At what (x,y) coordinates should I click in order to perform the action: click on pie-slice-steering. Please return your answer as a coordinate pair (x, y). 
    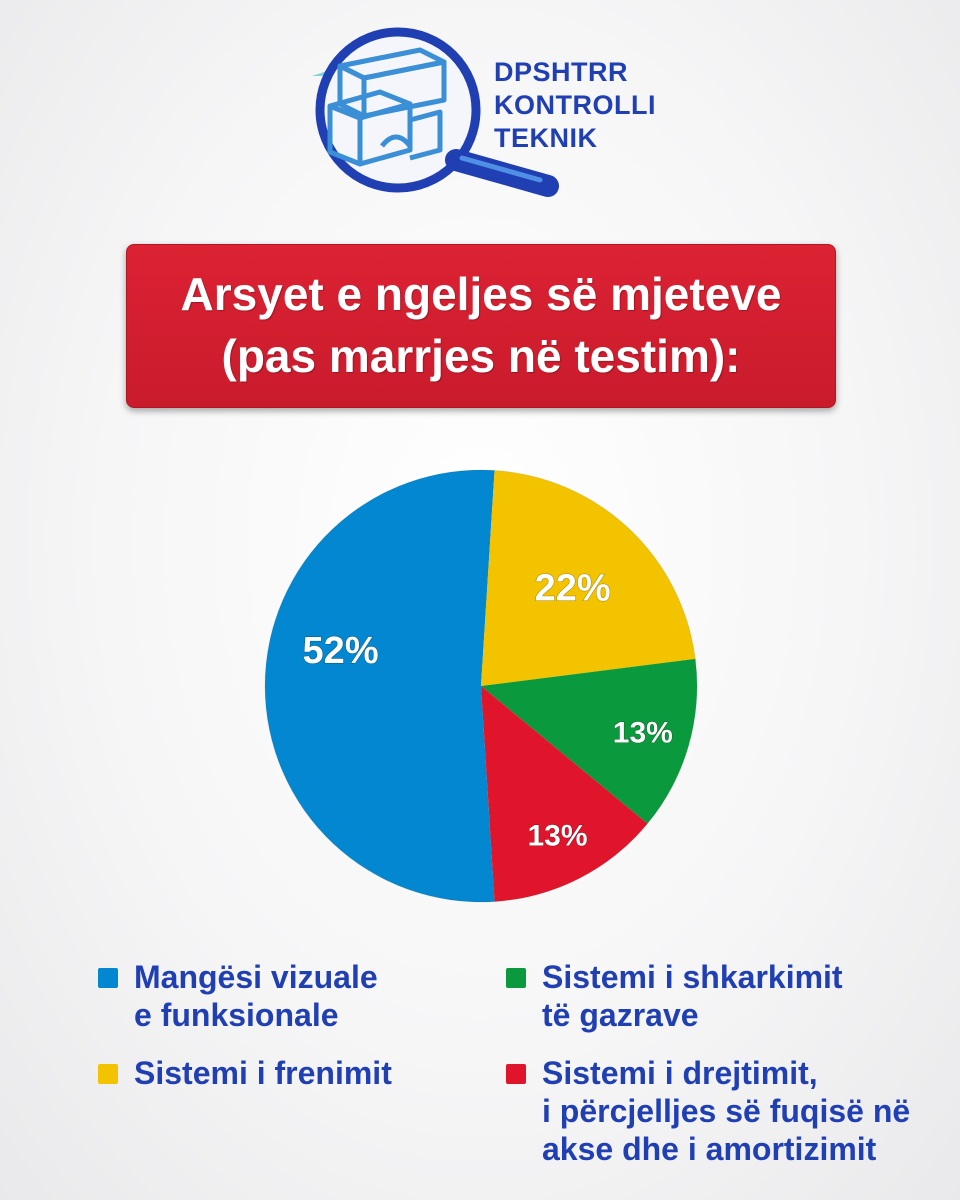
    Looking at the image, I should click on (564, 794).